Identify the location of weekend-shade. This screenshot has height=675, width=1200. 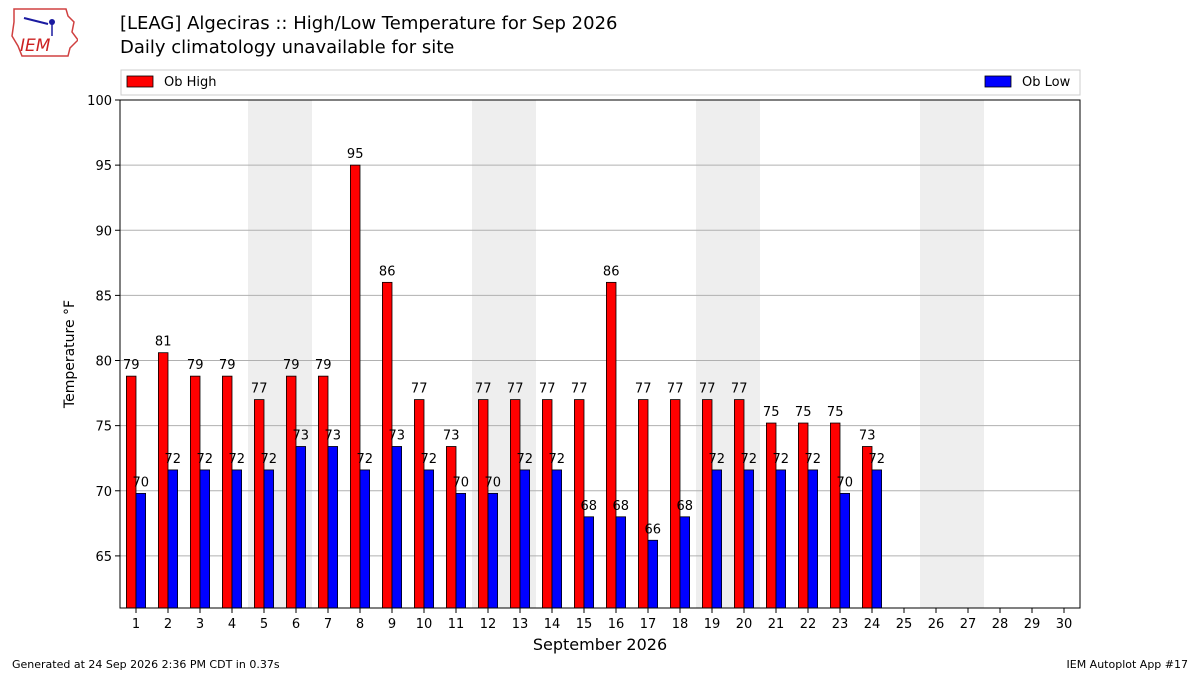
(952, 354).